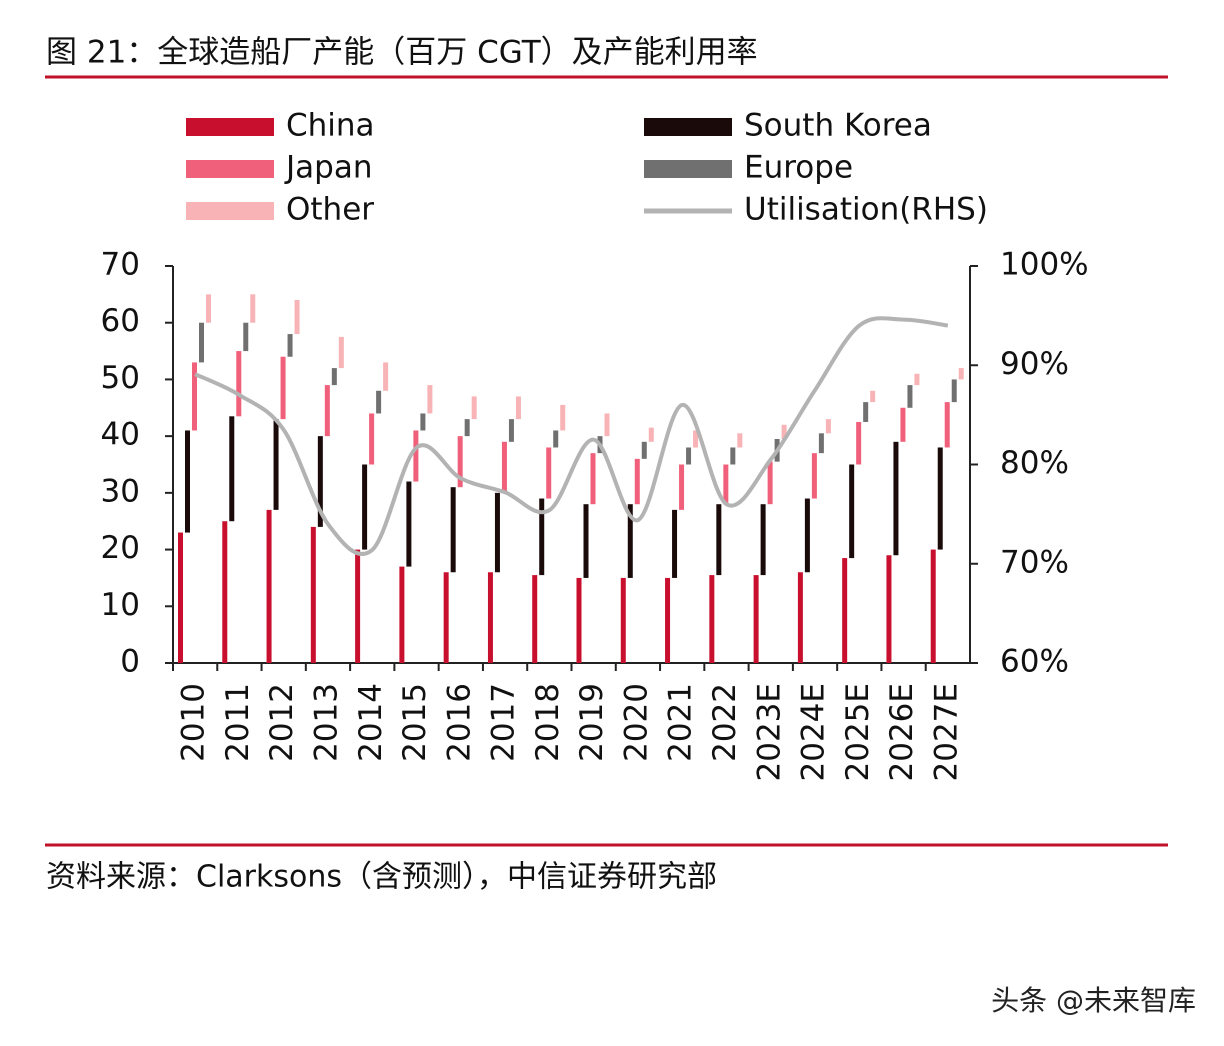  What do you see at coordinates (459, 722) in the screenshot?
I see `x-tick-label: 2016` at bounding box center [459, 722].